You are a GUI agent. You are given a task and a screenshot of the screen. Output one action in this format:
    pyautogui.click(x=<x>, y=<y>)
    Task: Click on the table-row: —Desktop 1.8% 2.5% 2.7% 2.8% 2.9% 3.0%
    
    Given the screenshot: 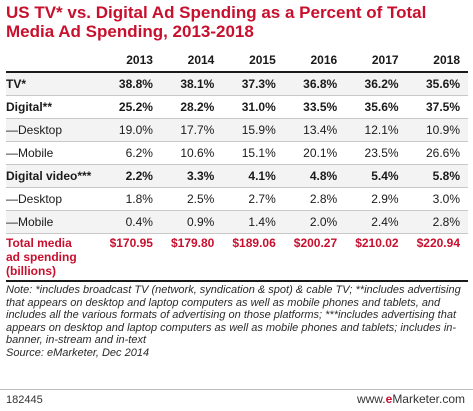 What is the action you would take?
    pyautogui.click(x=237, y=199)
    